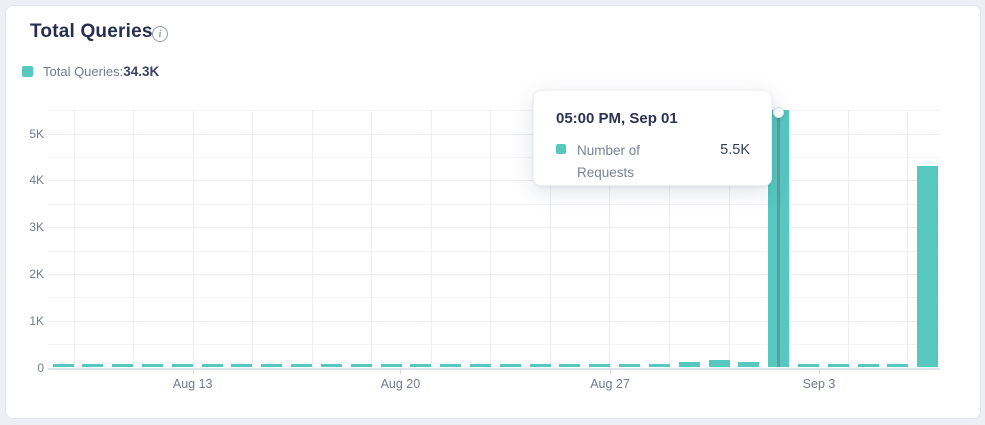  I want to click on x-axis-baseline, so click(494, 368).